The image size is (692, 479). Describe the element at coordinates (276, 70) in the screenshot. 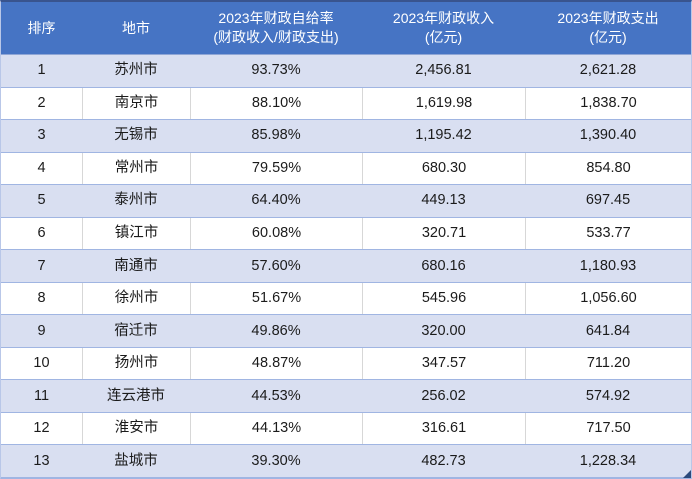

I see `cell-rate: 93.73%` at that location.